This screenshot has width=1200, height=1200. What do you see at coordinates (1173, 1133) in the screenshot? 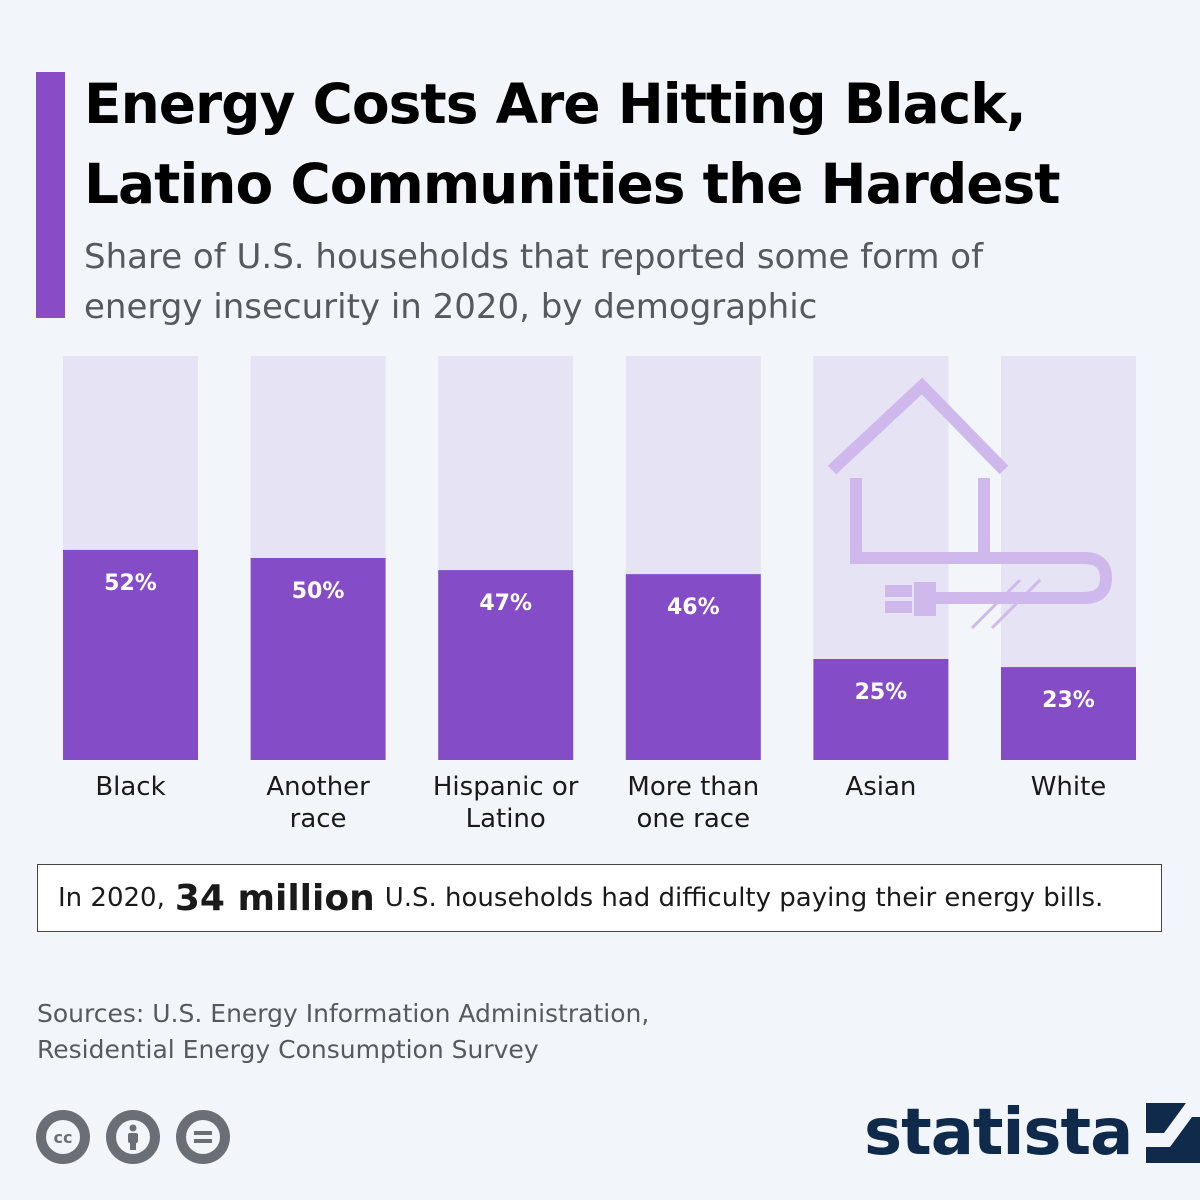
I see `logo-mark-icon` at bounding box center [1173, 1133].